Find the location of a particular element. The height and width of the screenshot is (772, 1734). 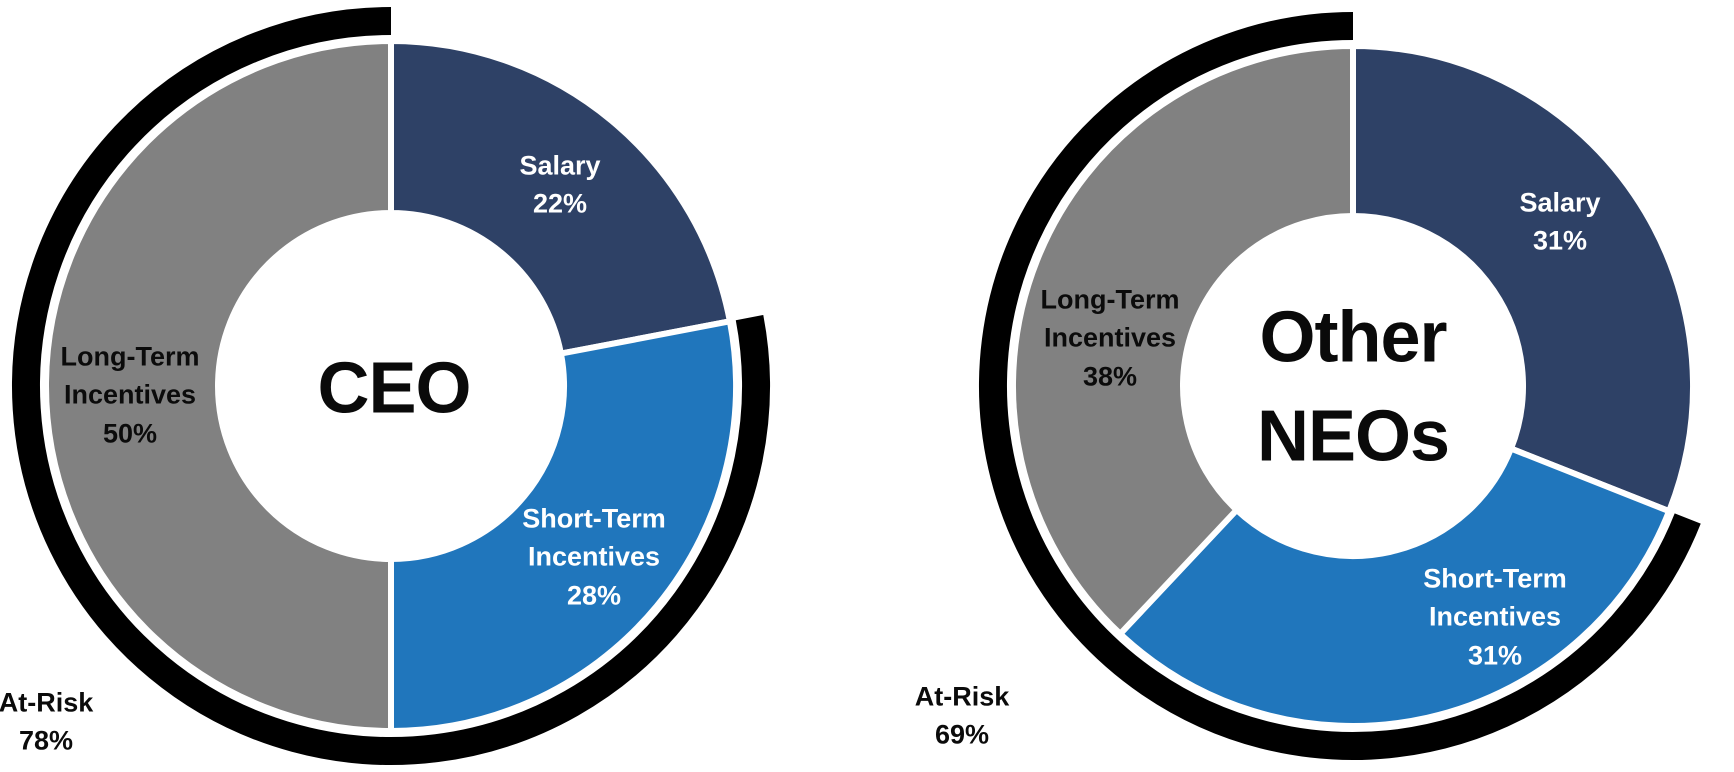

ceo-at-risk-pct: 78% is located at coordinates (46, 741).